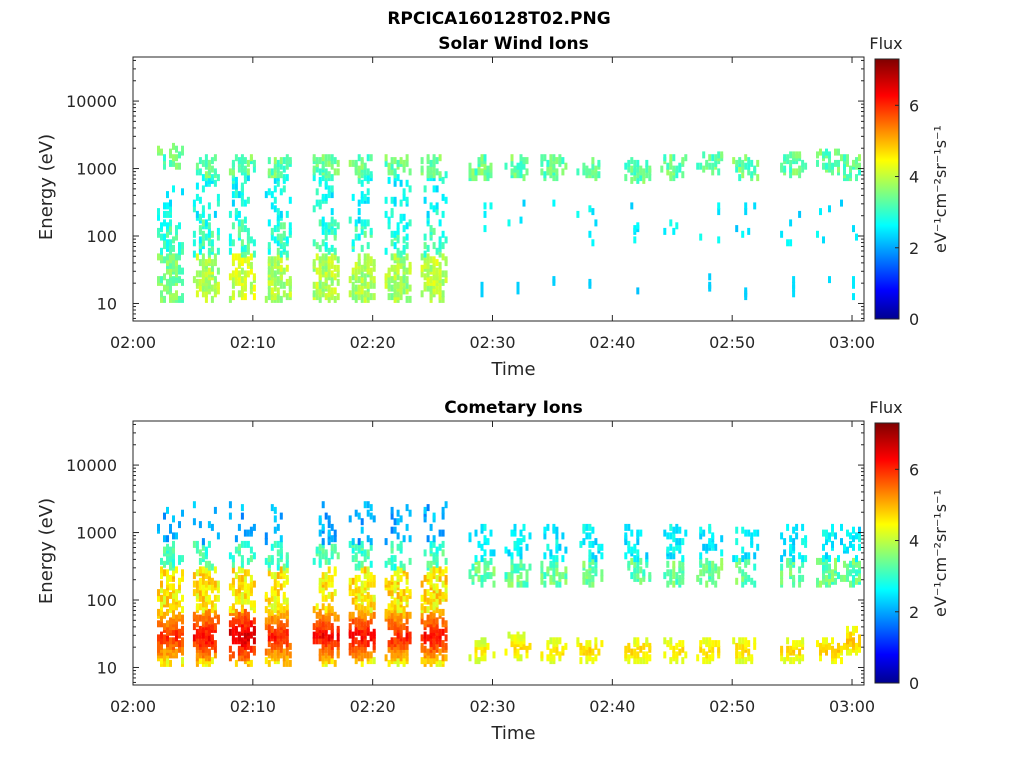  What do you see at coordinates (101, 600) in the screenshot?
I see `y-tick-label: 100` at bounding box center [101, 600].